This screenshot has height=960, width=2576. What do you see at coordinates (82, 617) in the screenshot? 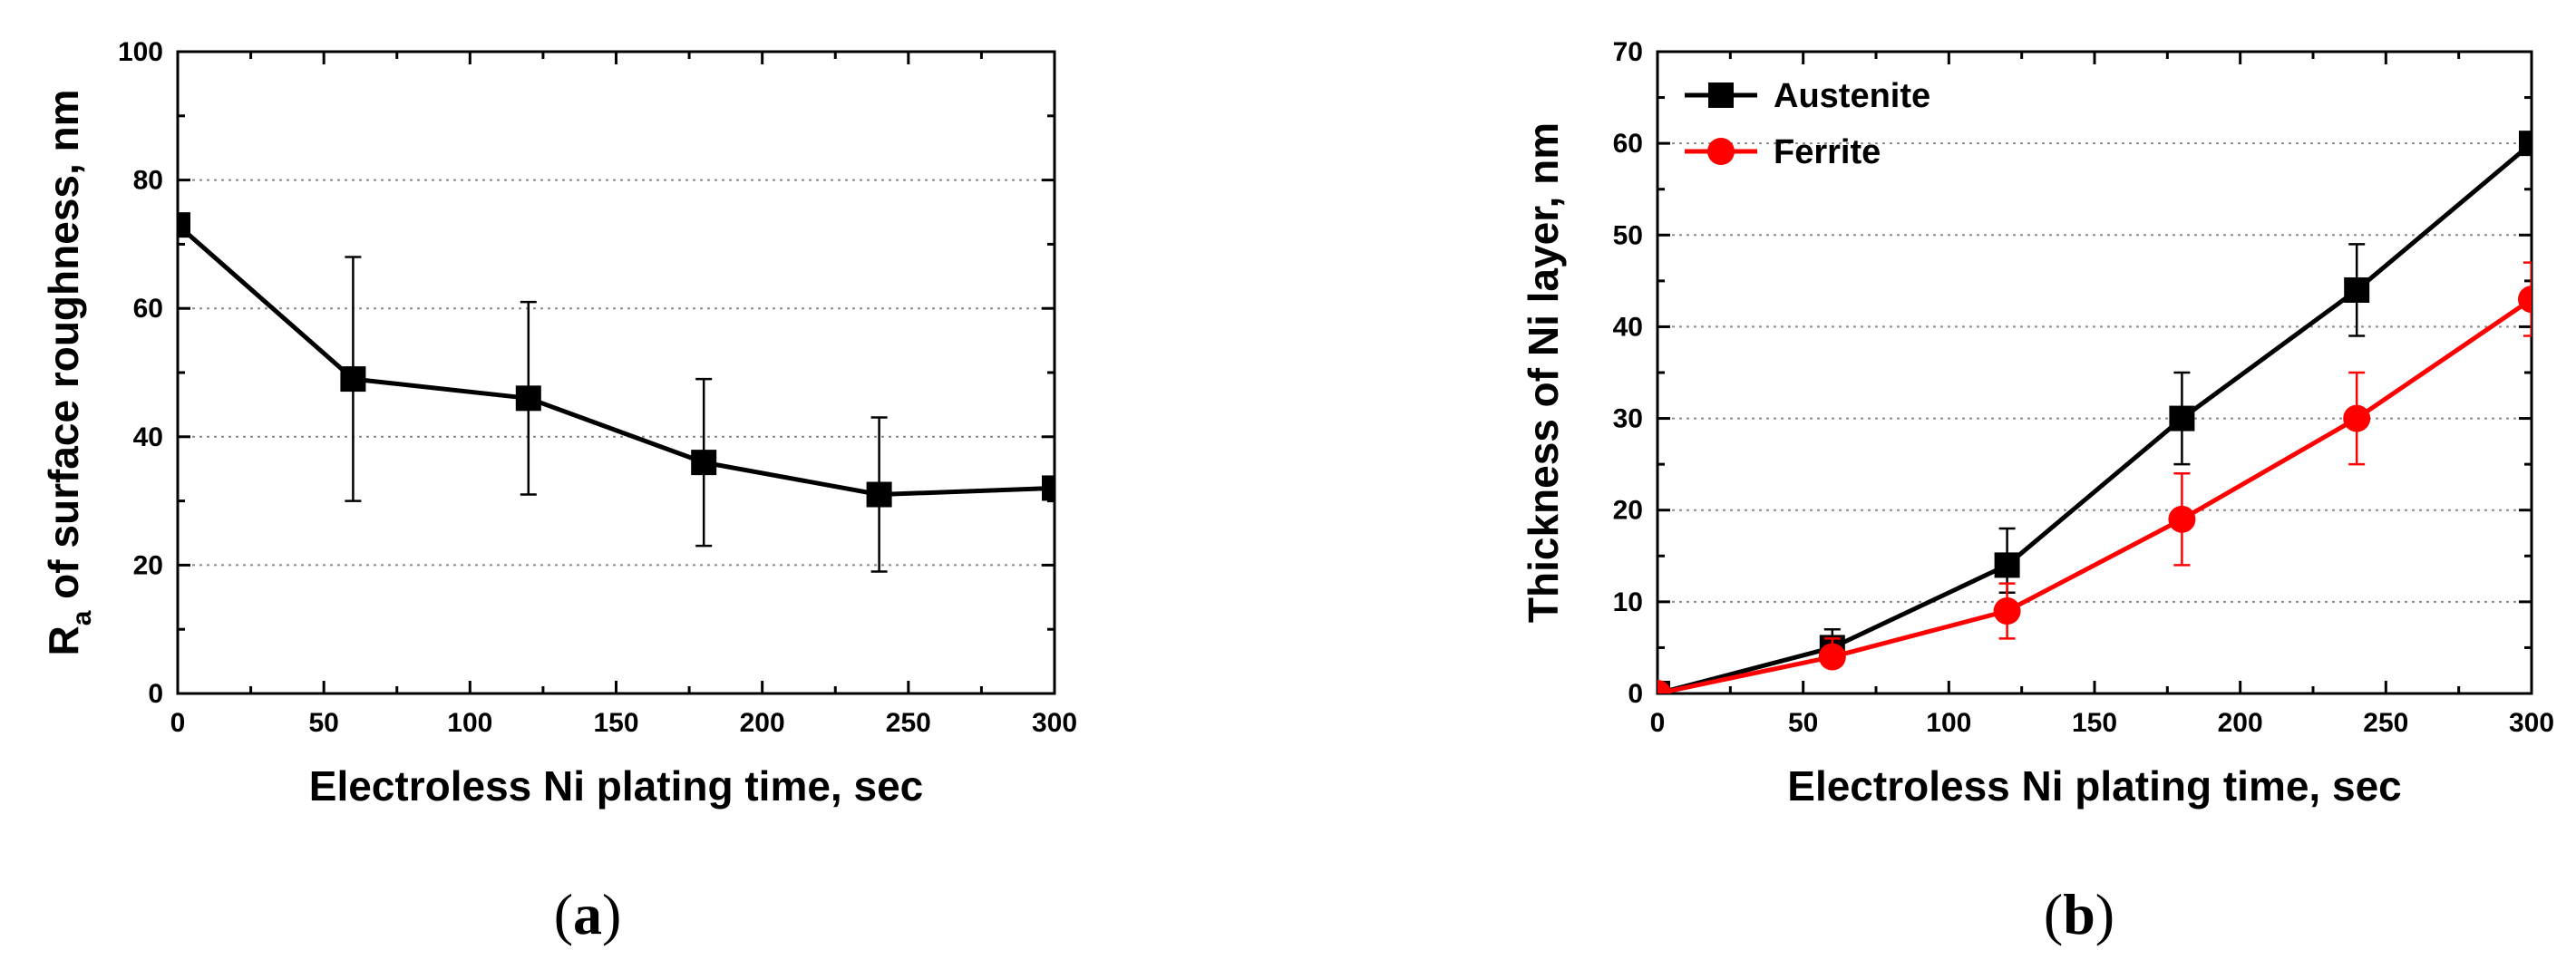
I see `y-axis-title-subscript: a` at bounding box center [82, 617].